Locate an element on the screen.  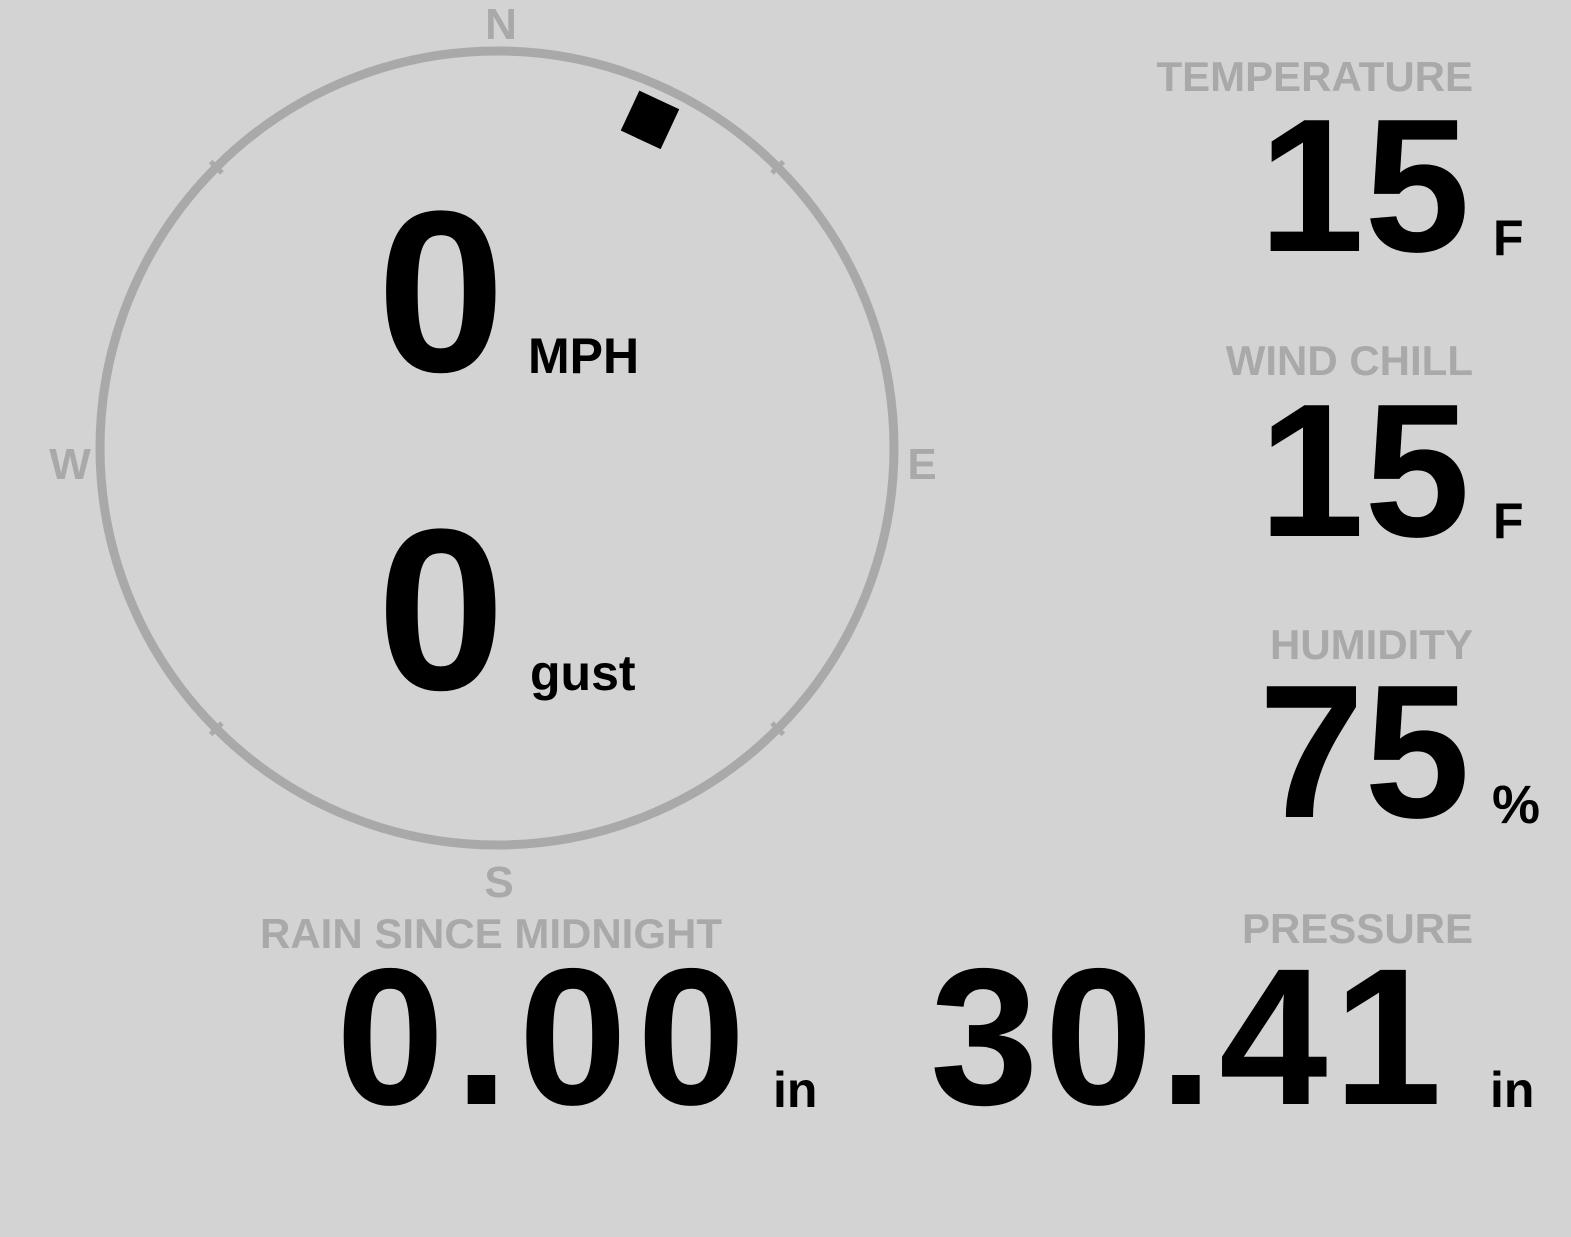
wind-chill-value: 15 is located at coordinates (1364, 471).